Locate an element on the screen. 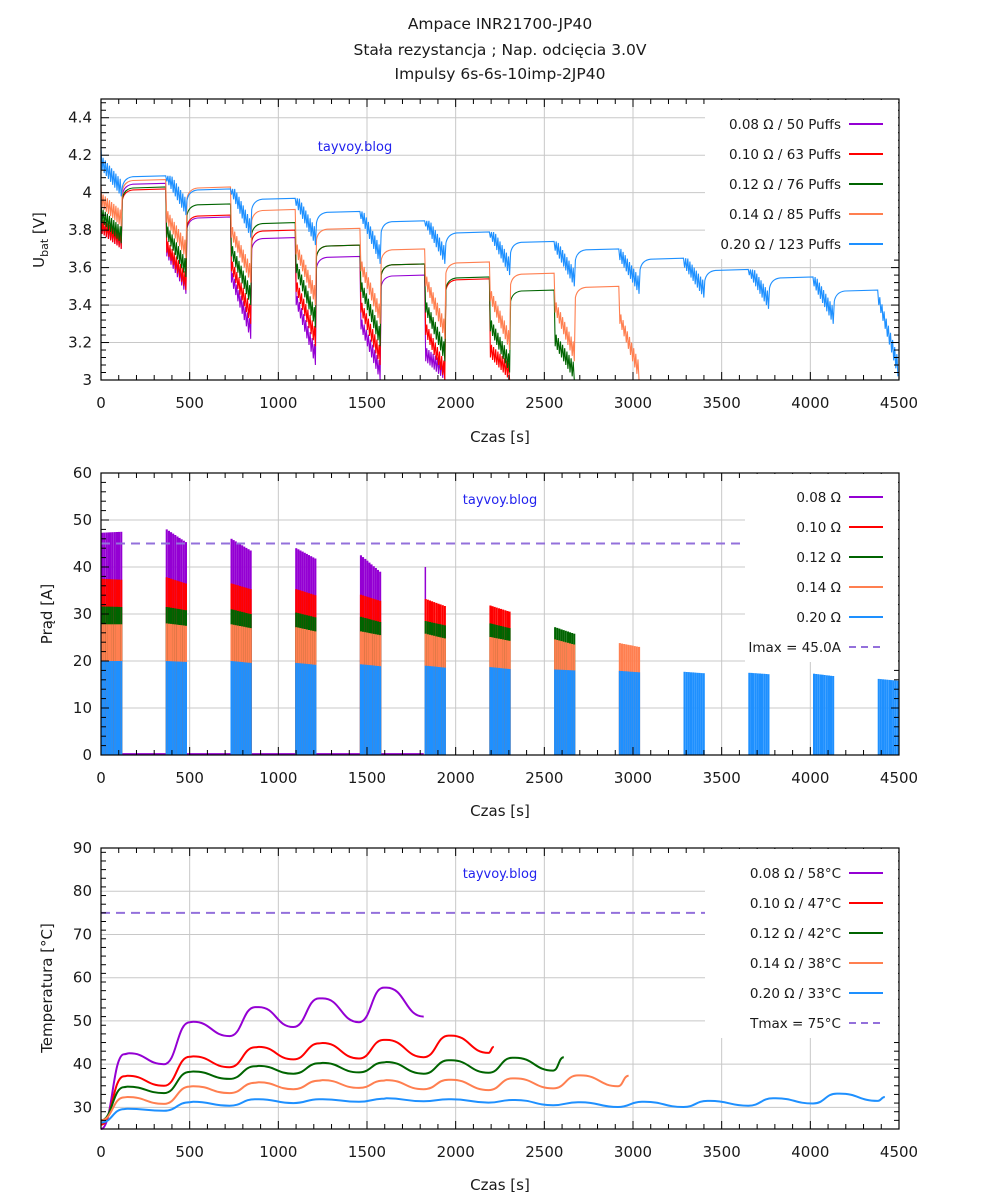 This screenshot has height=1200, width=1000. legend-label: 0.10 Ω / 47°C is located at coordinates (795, 904).